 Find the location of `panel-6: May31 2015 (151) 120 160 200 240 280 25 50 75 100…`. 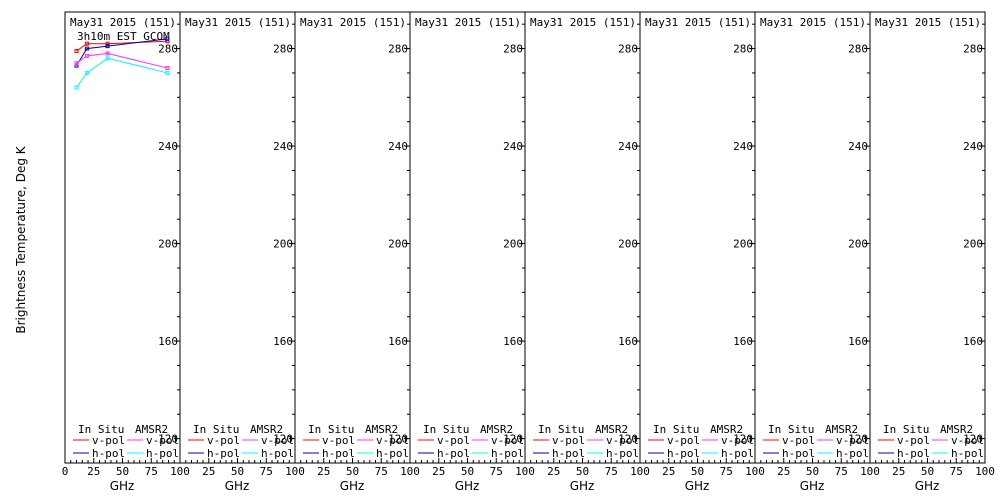

panel-6: May31 2015 (151) 120 160 200 240 280 25 50 75 100… is located at coordinates (702, 252).